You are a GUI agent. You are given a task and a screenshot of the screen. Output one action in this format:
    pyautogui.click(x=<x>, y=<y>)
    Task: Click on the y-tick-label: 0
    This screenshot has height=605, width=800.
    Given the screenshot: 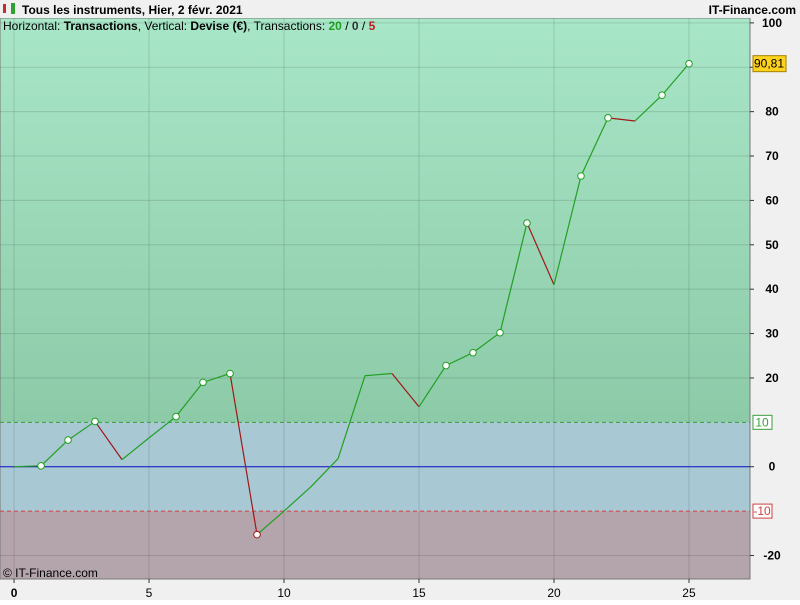 What is the action you would take?
    pyautogui.click(x=772, y=467)
    